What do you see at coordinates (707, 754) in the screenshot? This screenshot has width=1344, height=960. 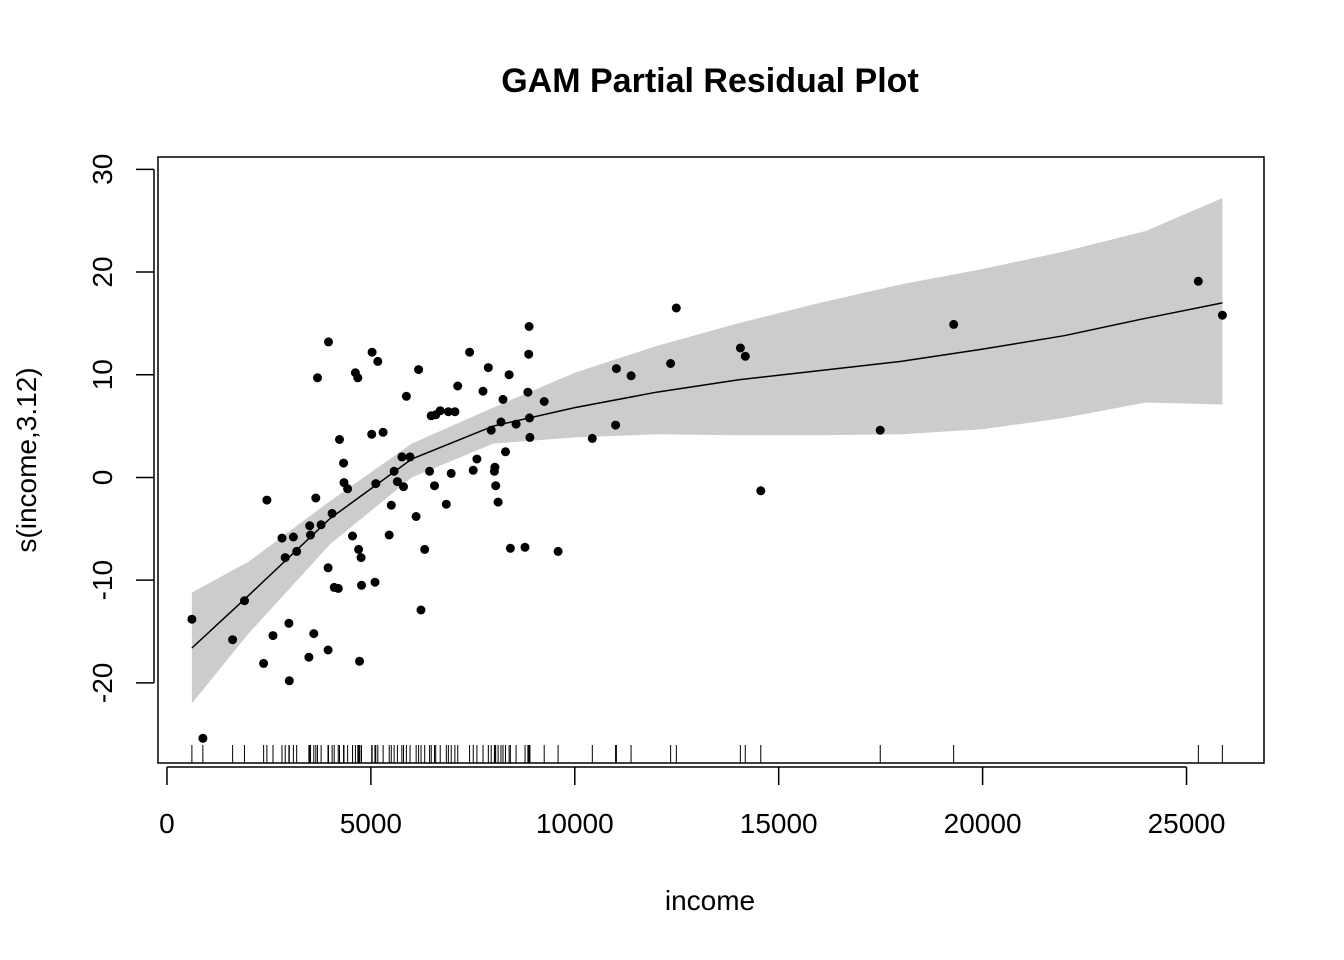 I see `rug-ticks` at bounding box center [707, 754].